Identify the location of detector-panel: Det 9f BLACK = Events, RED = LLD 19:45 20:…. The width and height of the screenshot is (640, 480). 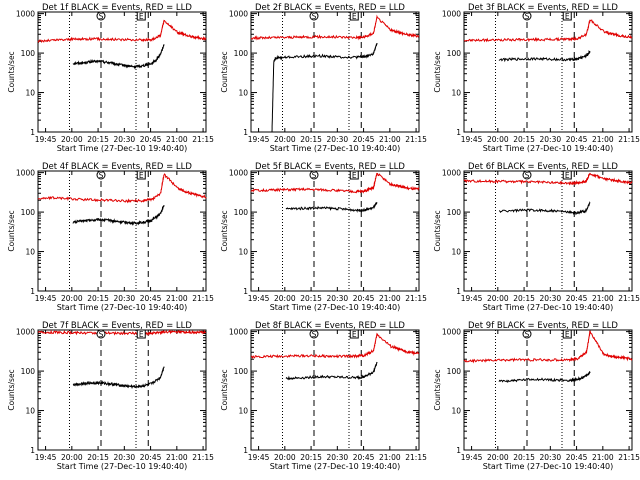
(536, 396).